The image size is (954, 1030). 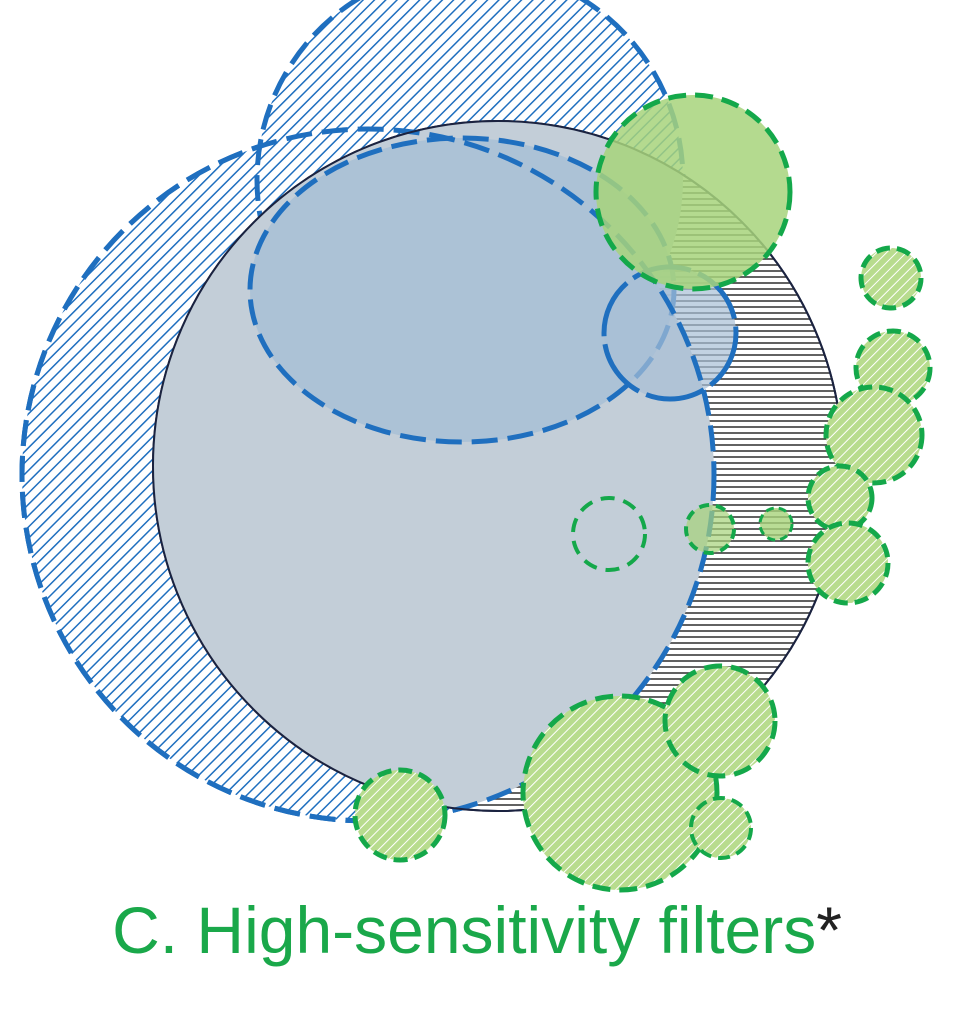 What do you see at coordinates (891, 278) in the screenshot?
I see `green-filter-r1` at bounding box center [891, 278].